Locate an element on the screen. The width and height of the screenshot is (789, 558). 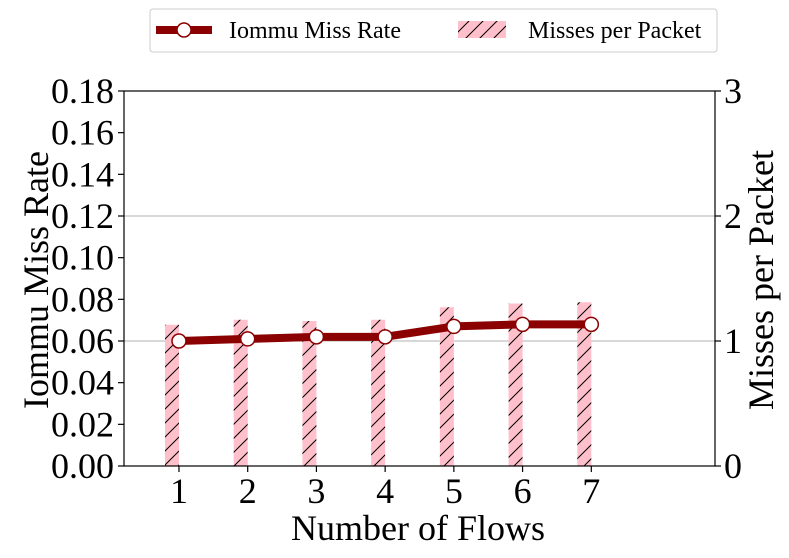
y-right-tick-label-3: 3 is located at coordinates (733, 91).